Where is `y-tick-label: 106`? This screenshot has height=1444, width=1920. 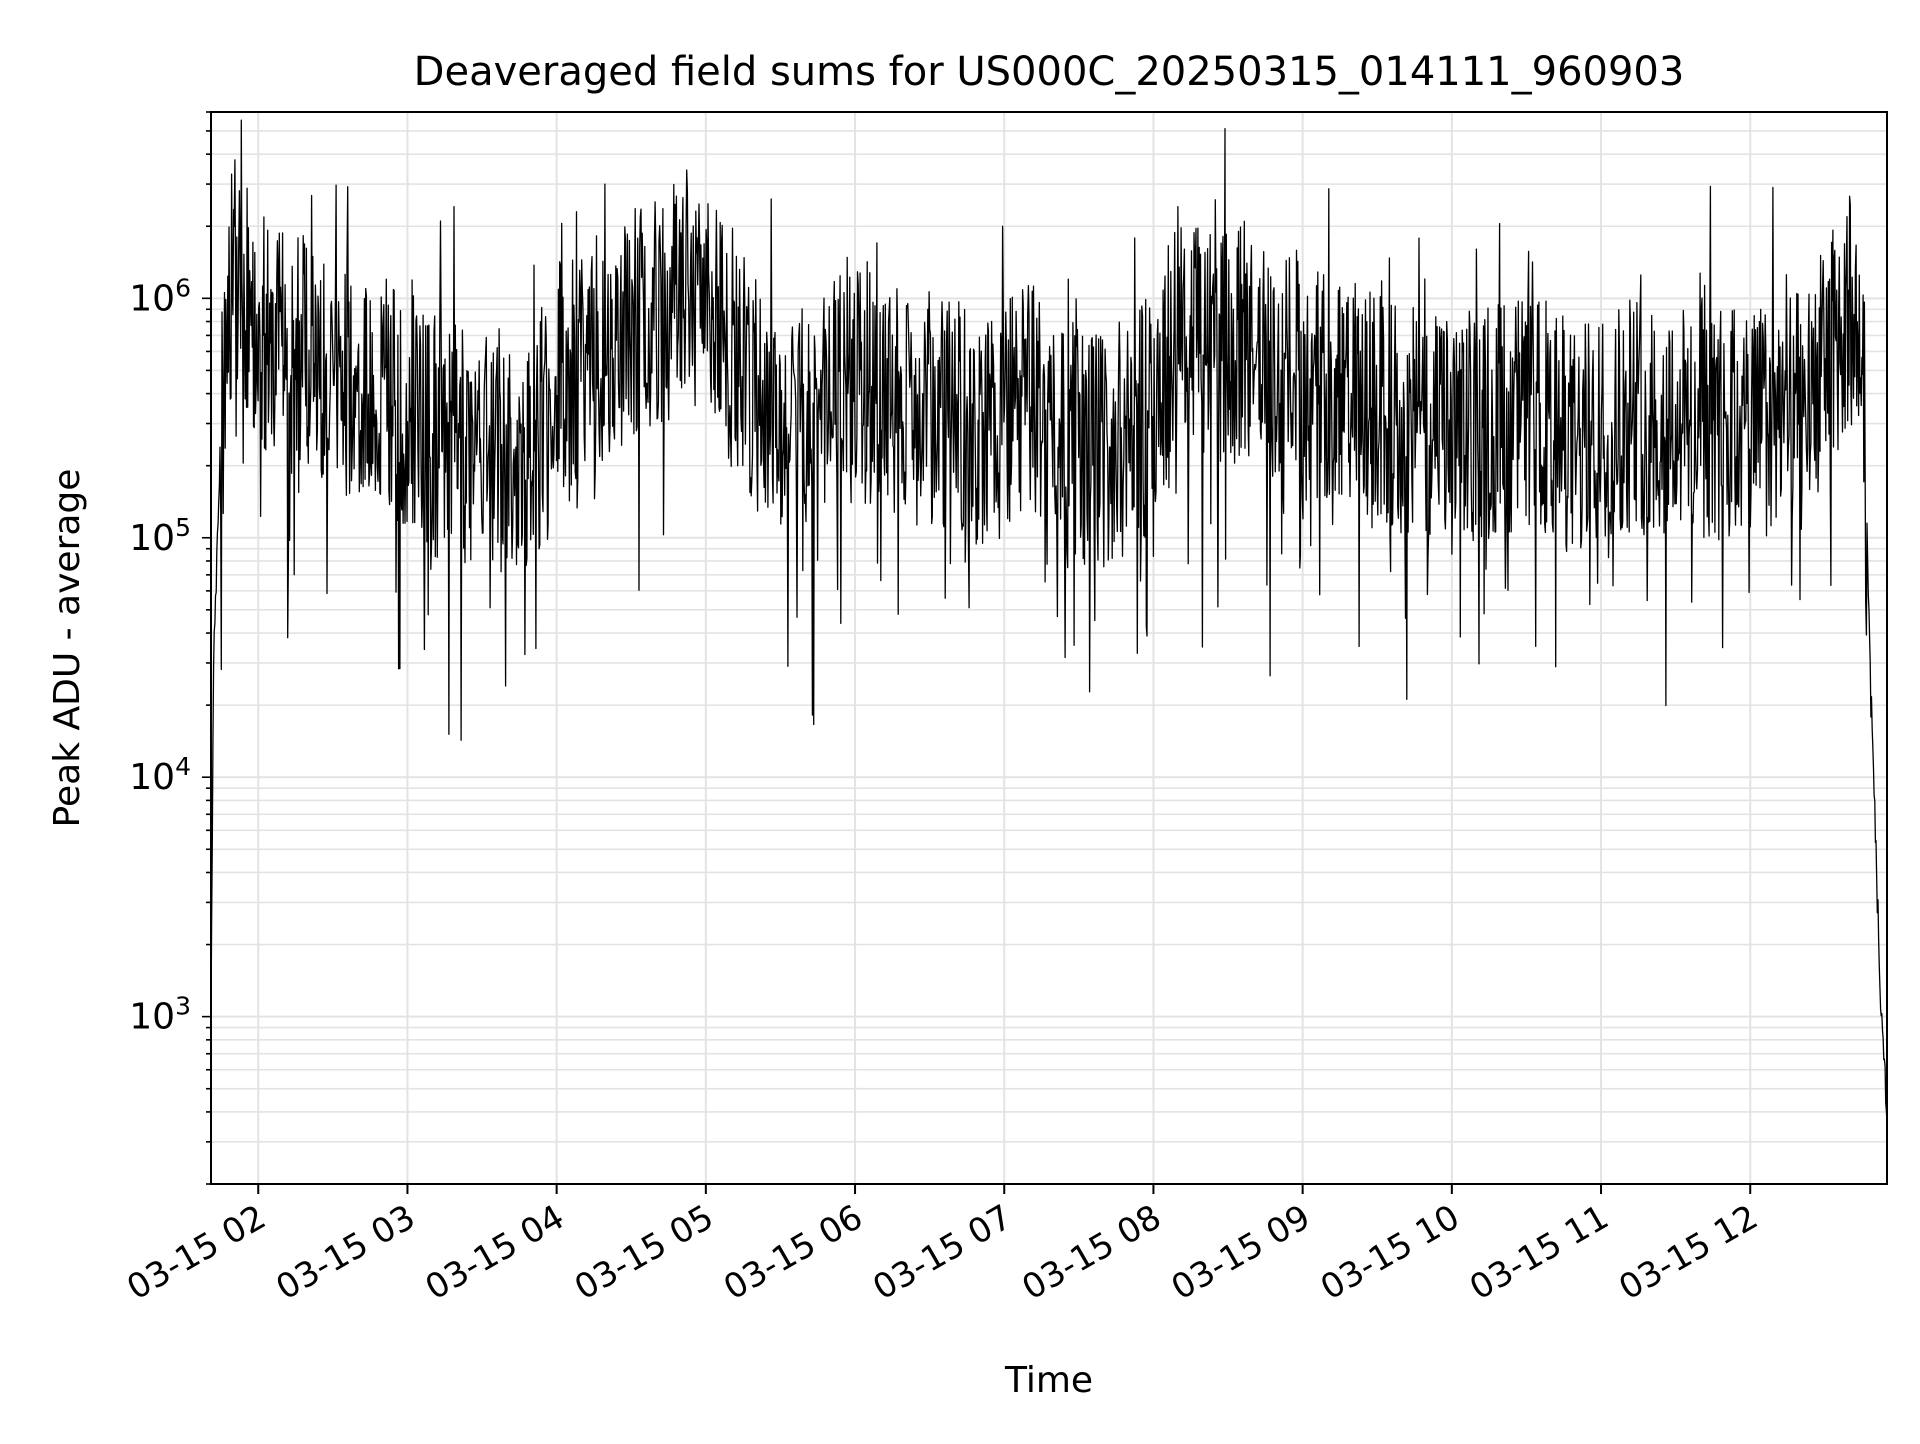 y-tick-label: 106 is located at coordinates (160, 296).